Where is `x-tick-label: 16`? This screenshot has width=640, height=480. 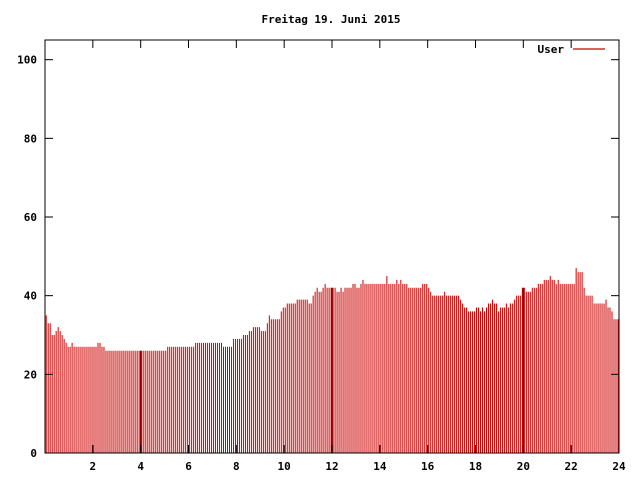 x-tick-label: 16 is located at coordinates (428, 466).